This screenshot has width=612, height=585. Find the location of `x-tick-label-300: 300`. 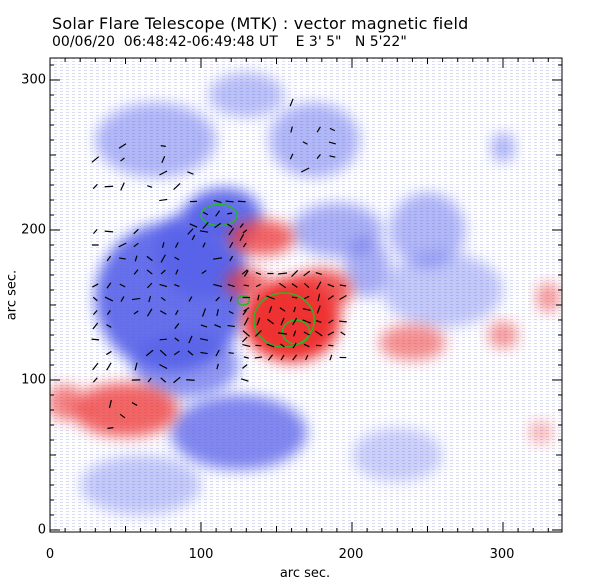

x-tick-label-300: 300 is located at coordinates (502, 554).